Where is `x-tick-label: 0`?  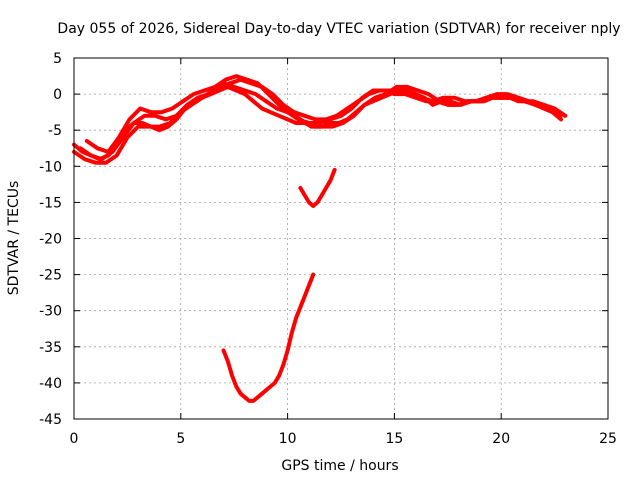
x-tick-label: 0 is located at coordinates (74, 439).